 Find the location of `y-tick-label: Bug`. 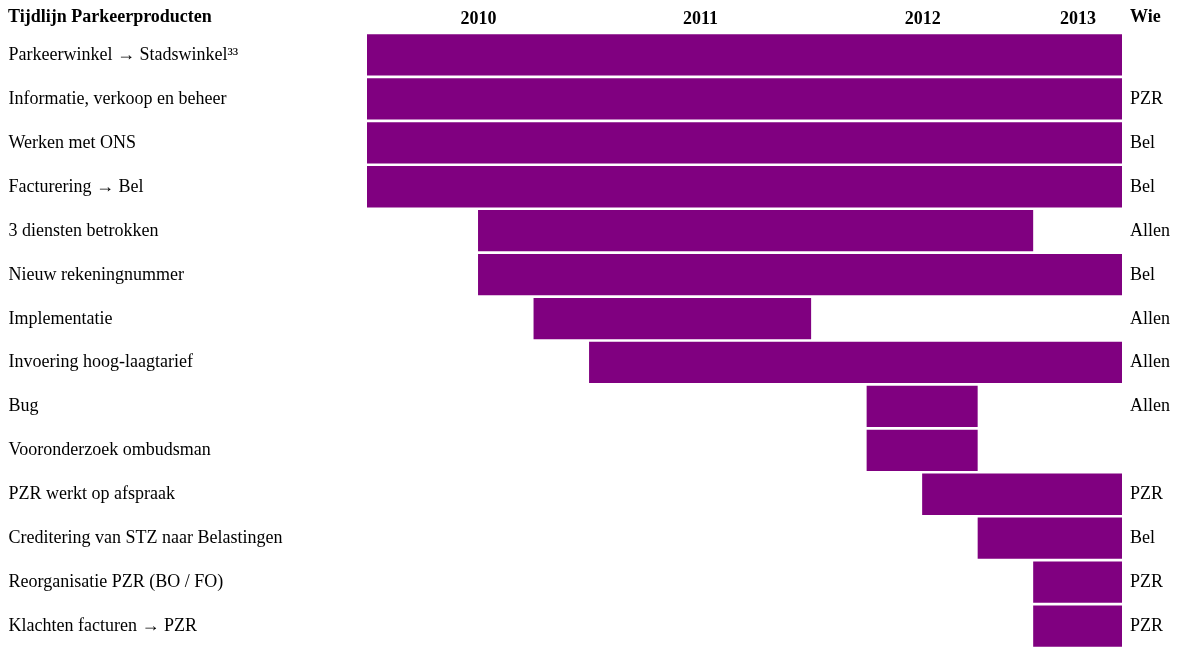

y-tick-label: Bug is located at coordinates (23, 405).